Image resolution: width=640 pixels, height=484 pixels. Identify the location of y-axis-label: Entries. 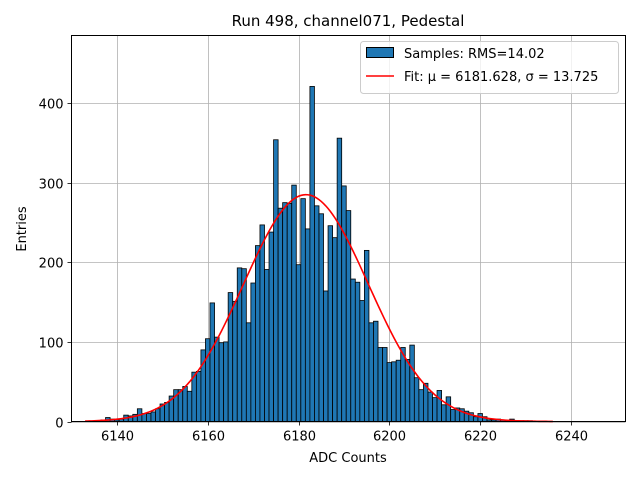
(22, 229).